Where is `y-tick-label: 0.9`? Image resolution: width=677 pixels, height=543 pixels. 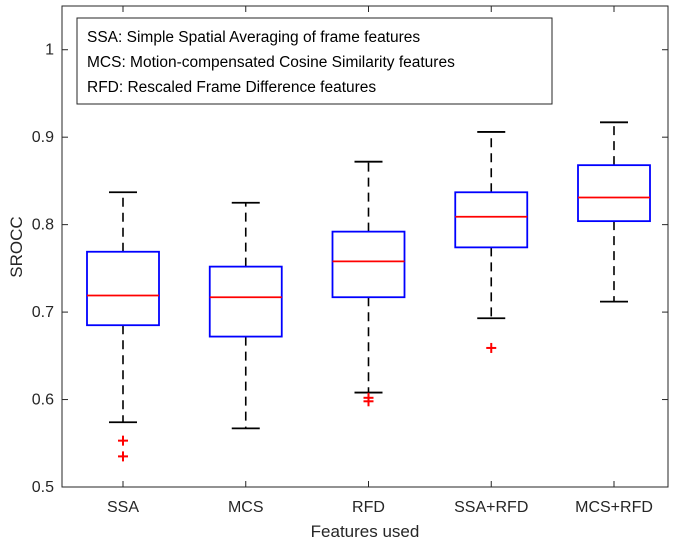 y-tick-label: 0.9 is located at coordinates (43, 137).